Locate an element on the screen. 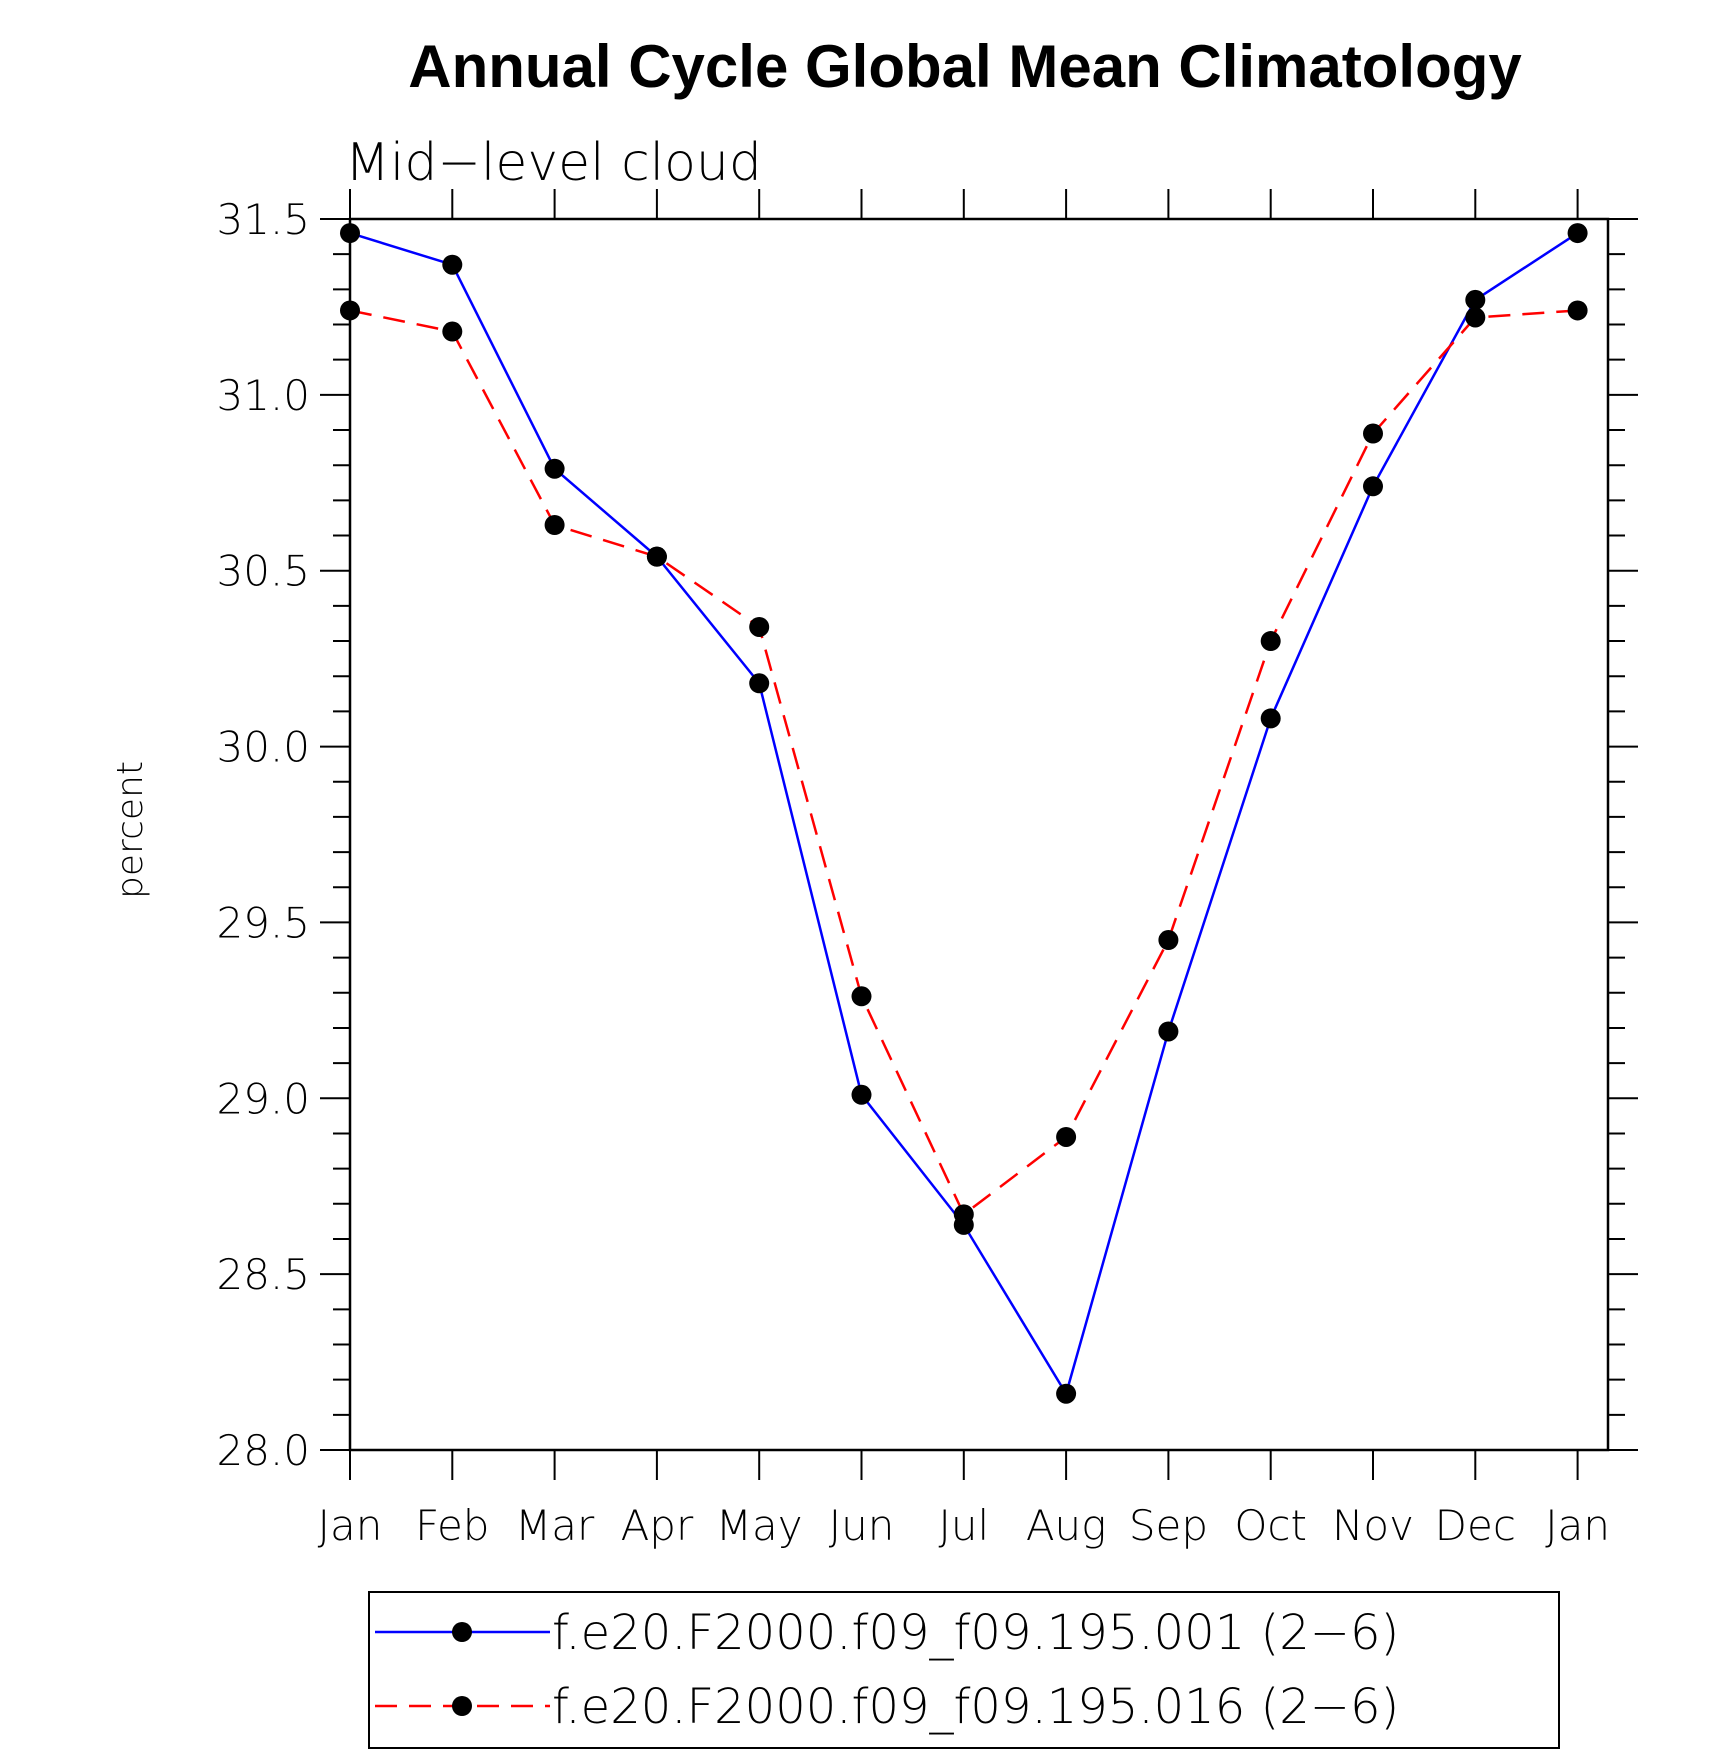 This screenshot has height=1751, width=1710. legend-box is located at coordinates (964, 1670).